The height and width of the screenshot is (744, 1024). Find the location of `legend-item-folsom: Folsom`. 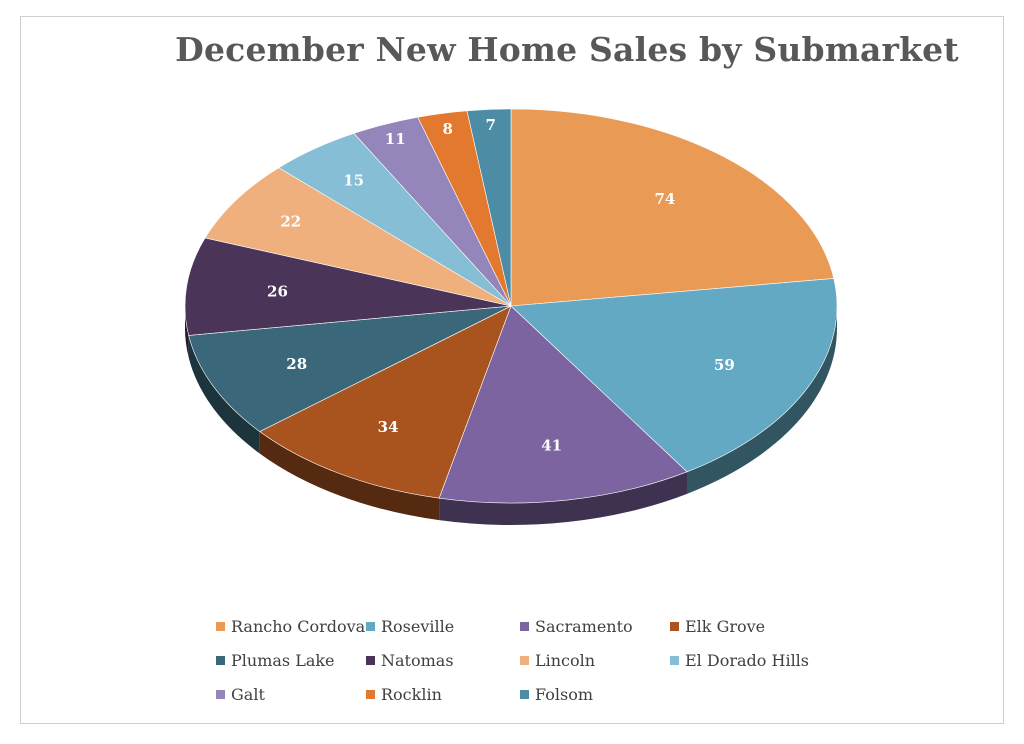

legend-item-folsom: Folsom is located at coordinates (556, 694).